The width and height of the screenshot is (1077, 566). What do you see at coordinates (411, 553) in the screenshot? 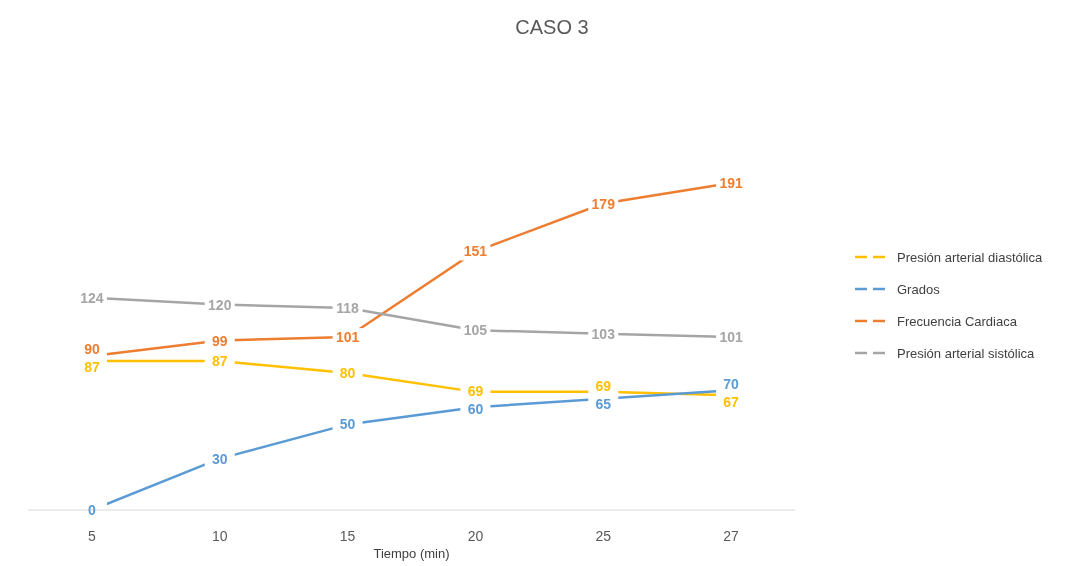
I see `x-axis-title: Tiempo (min)` at bounding box center [411, 553].